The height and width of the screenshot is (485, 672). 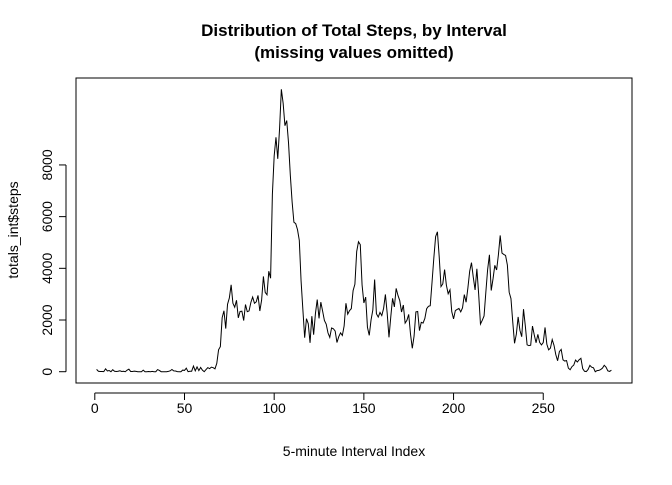 I want to click on x-tick-label: 50, so click(x=185, y=408).